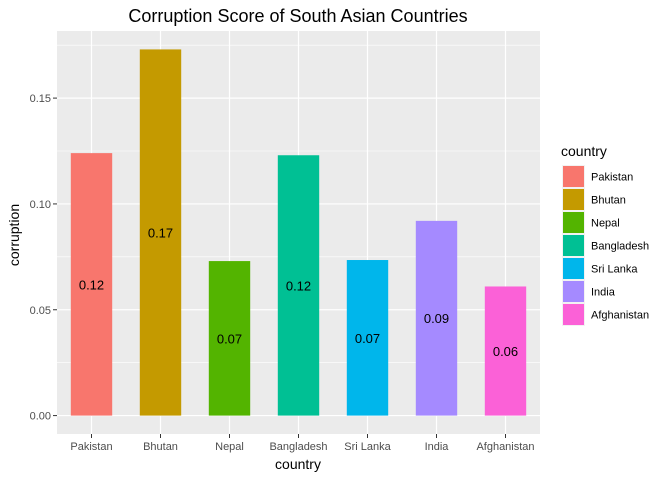 Image resolution: width=672 pixels, height=480 pixels. I want to click on data-label-sri-lanka: 0.07, so click(367, 338).